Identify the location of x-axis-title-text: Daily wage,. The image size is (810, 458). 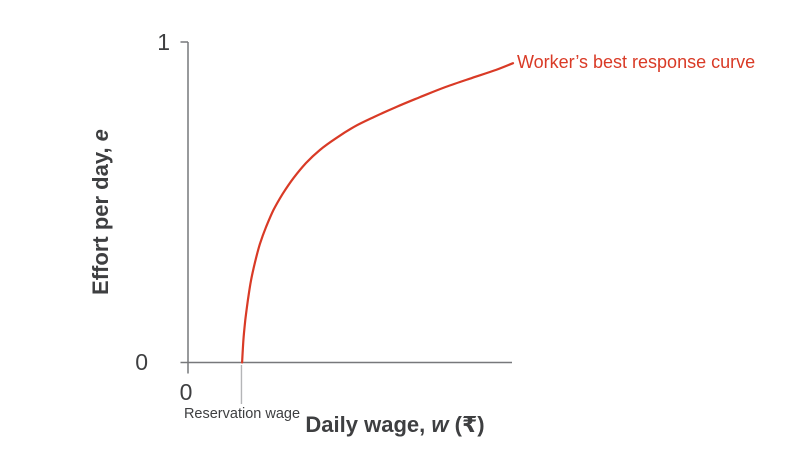
(368, 424).